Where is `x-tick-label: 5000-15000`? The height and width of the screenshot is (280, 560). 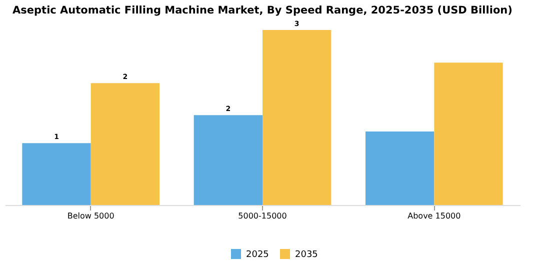 x-tick-label: 5000-15000 is located at coordinates (262, 216).